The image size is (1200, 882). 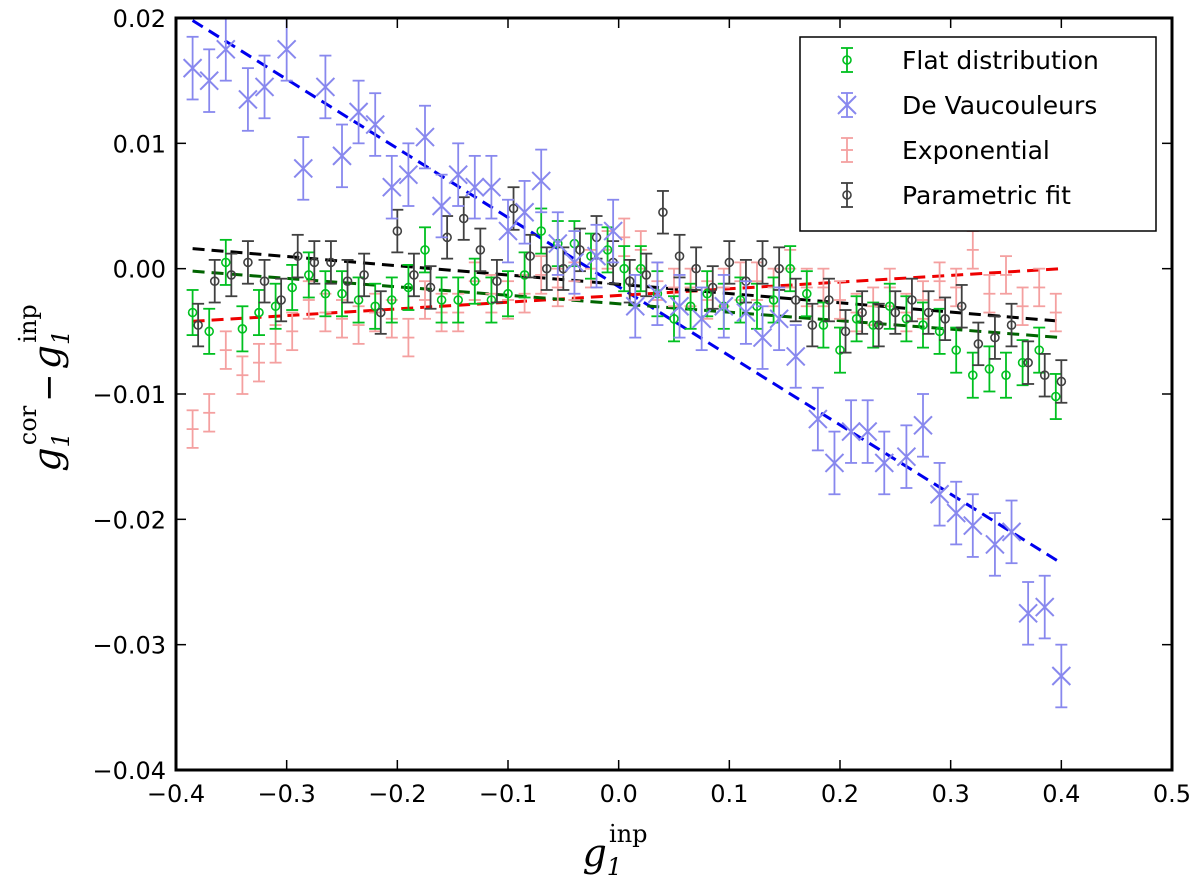 I want to click on x-tick-label: 0.4, so click(x=1061, y=794).